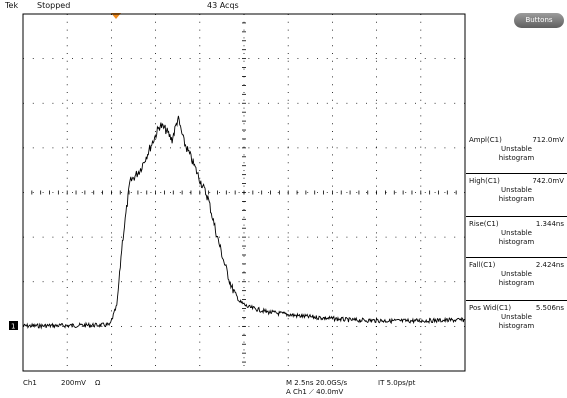 The height and width of the screenshot is (398, 567). I want to click on vertical-scale: 200mV, so click(73, 383).